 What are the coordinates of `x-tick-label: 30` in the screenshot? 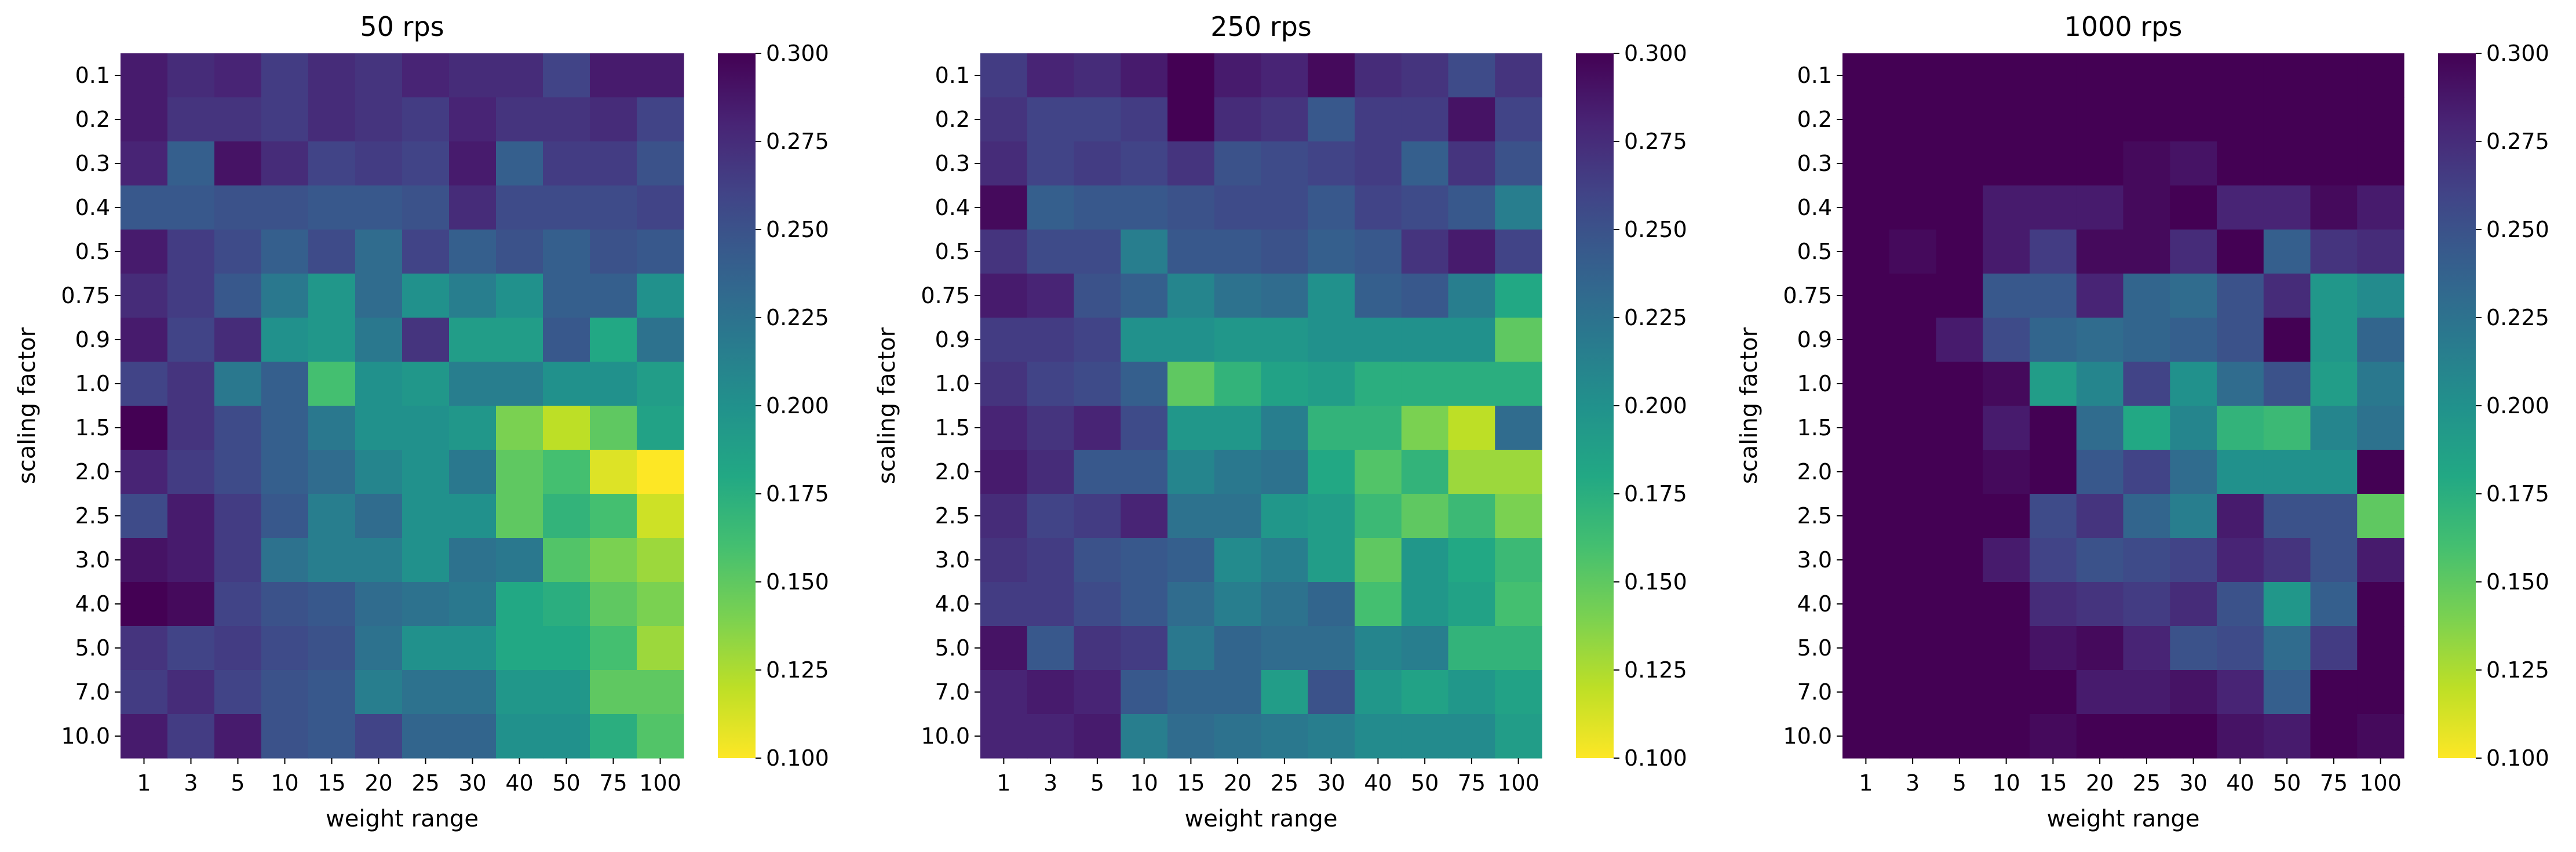 It's located at (472, 783).